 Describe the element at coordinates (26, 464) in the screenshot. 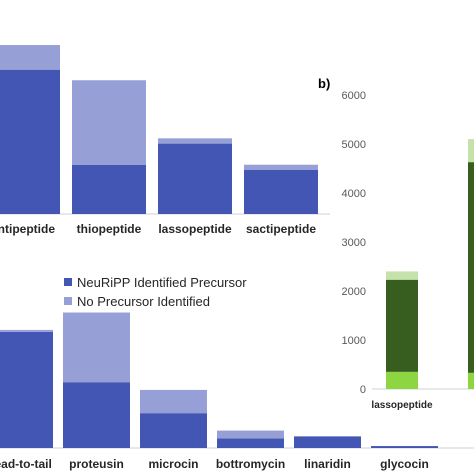

I see `category-label: head-to-tail` at that location.